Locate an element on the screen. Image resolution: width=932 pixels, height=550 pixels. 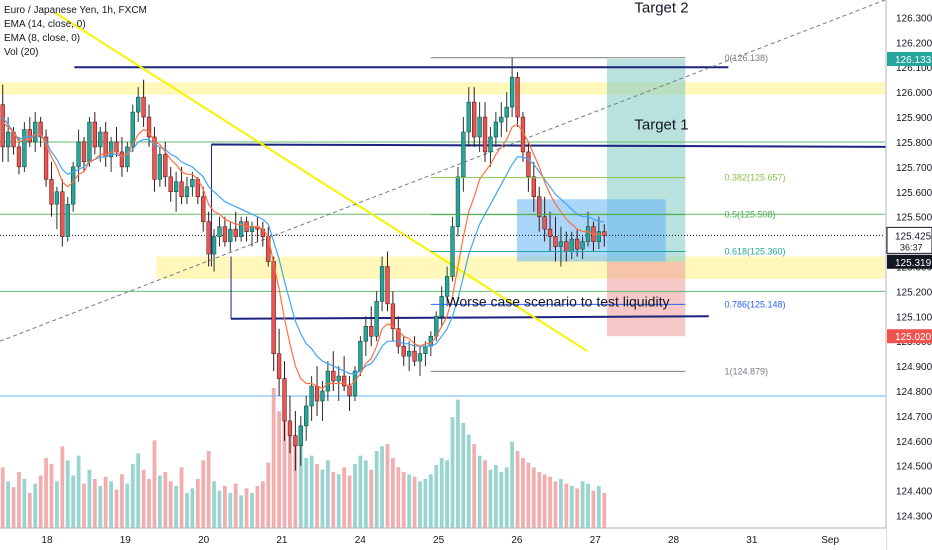
price-tick-label: 124.500 is located at coordinates (914, 467).